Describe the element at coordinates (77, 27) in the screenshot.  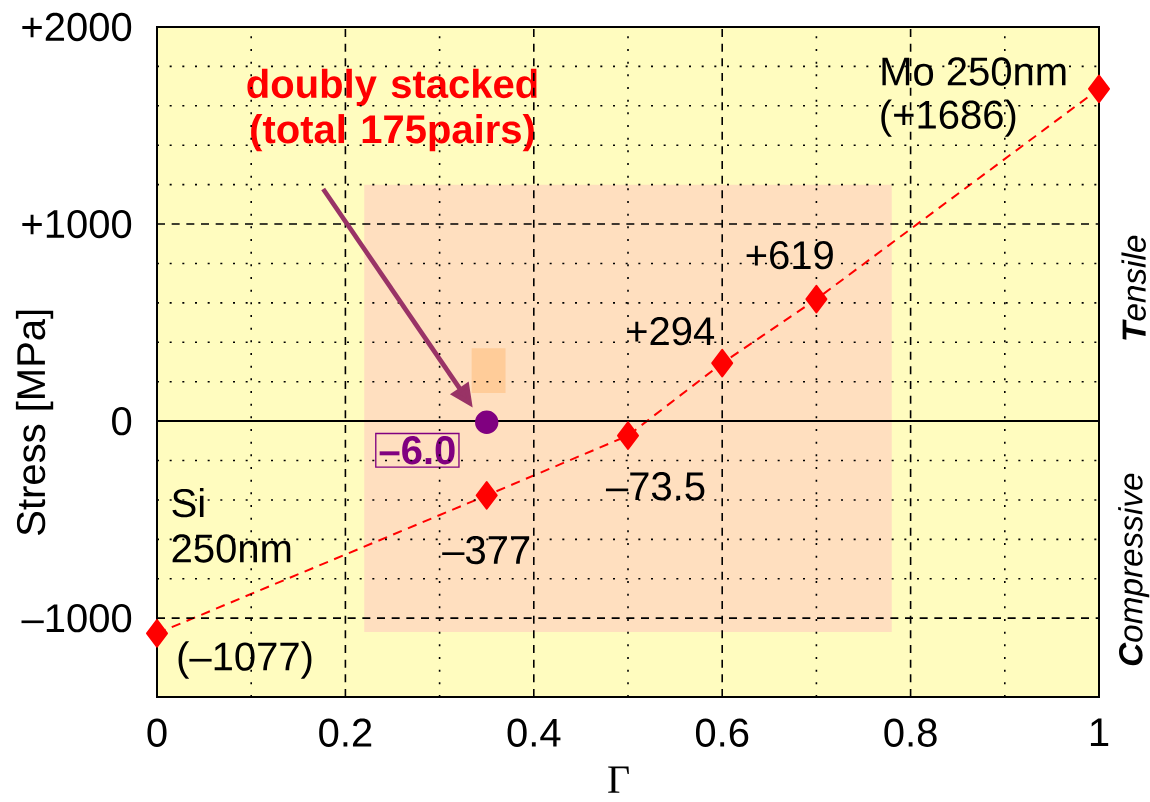
I see `y-tick-label: +2000` at that location.